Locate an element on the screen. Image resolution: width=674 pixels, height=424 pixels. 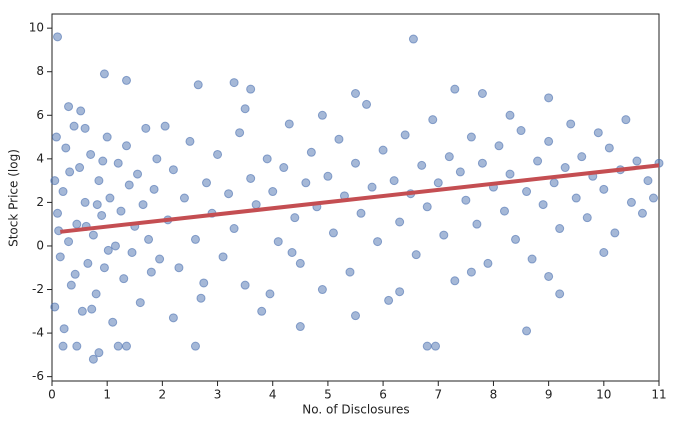
x-tick-label: 0 is located at coordinates (52, 395).